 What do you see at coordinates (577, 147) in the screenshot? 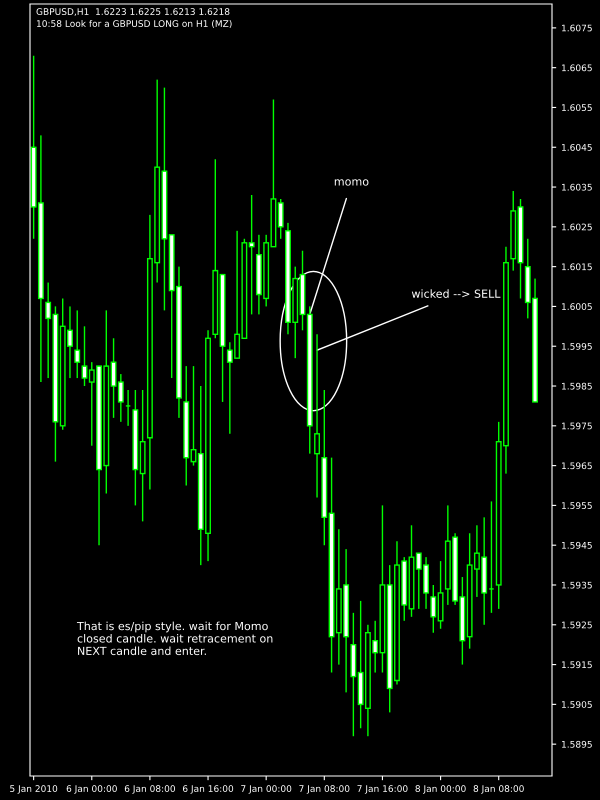
I see `y-tick-label: 1.6045` at bounding box center [577, 147].